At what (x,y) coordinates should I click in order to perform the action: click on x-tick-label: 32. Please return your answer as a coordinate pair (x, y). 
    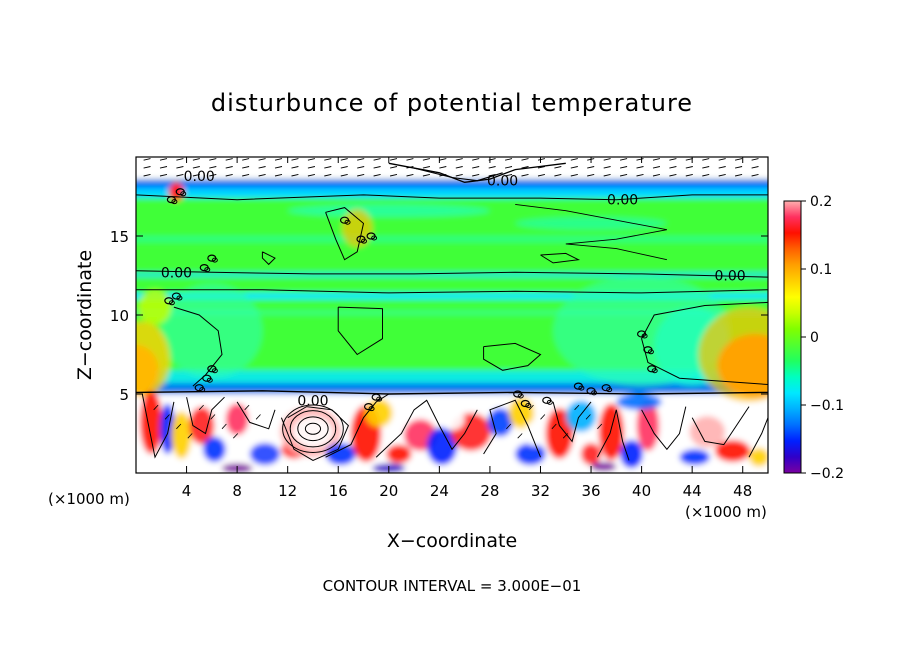
    Looking at the image, I should click on (540, 491).